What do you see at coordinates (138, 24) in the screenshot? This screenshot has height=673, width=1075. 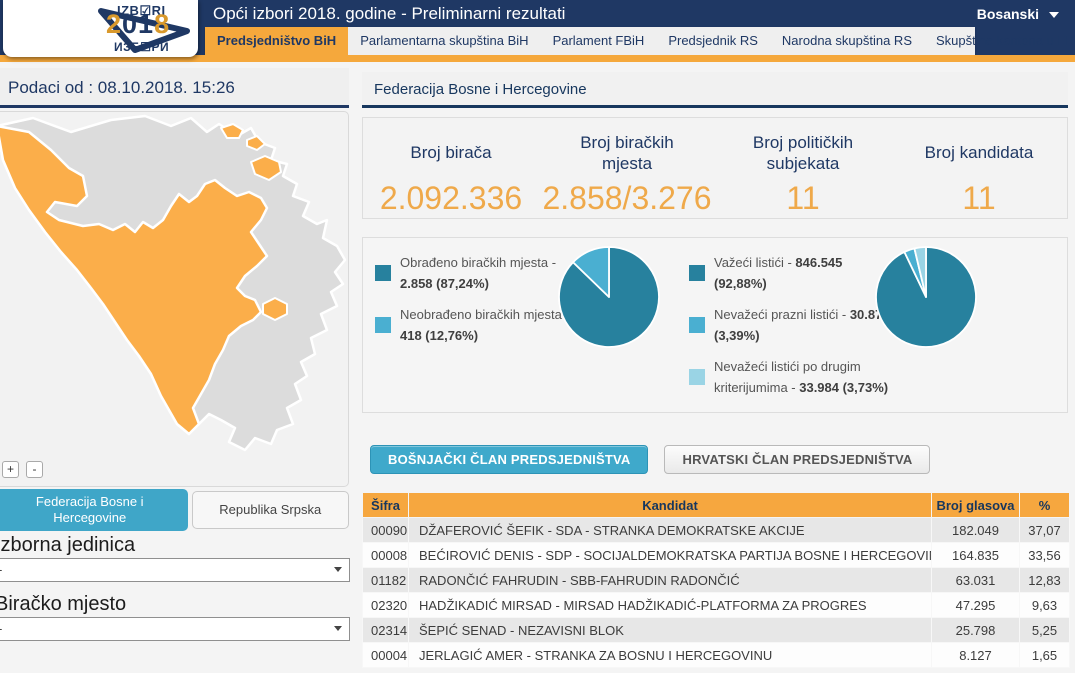 I see `logo-year: 2018` at bounding box center [138, 24].